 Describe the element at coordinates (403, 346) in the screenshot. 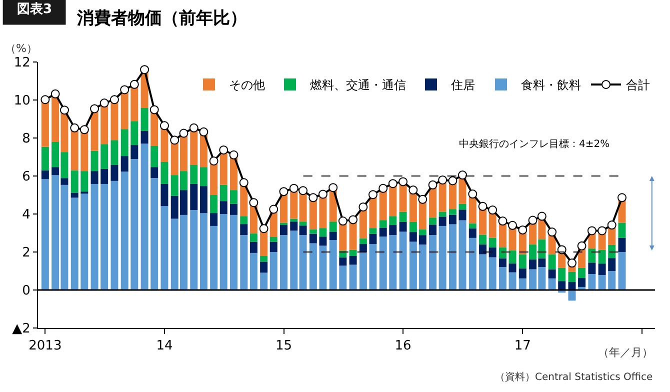

I see `x-tick-label: 16` at that location.